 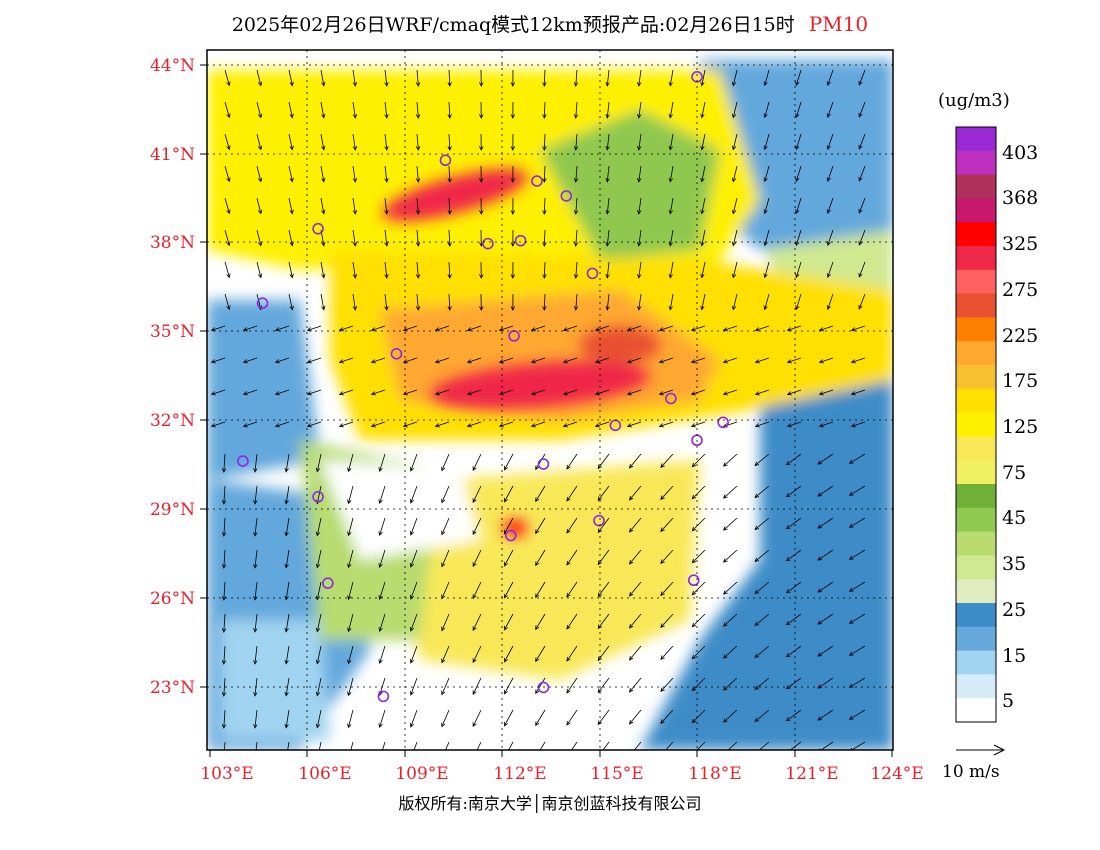 I want to click on lat-label-38n: 38°N, so click(x=172, y=243).